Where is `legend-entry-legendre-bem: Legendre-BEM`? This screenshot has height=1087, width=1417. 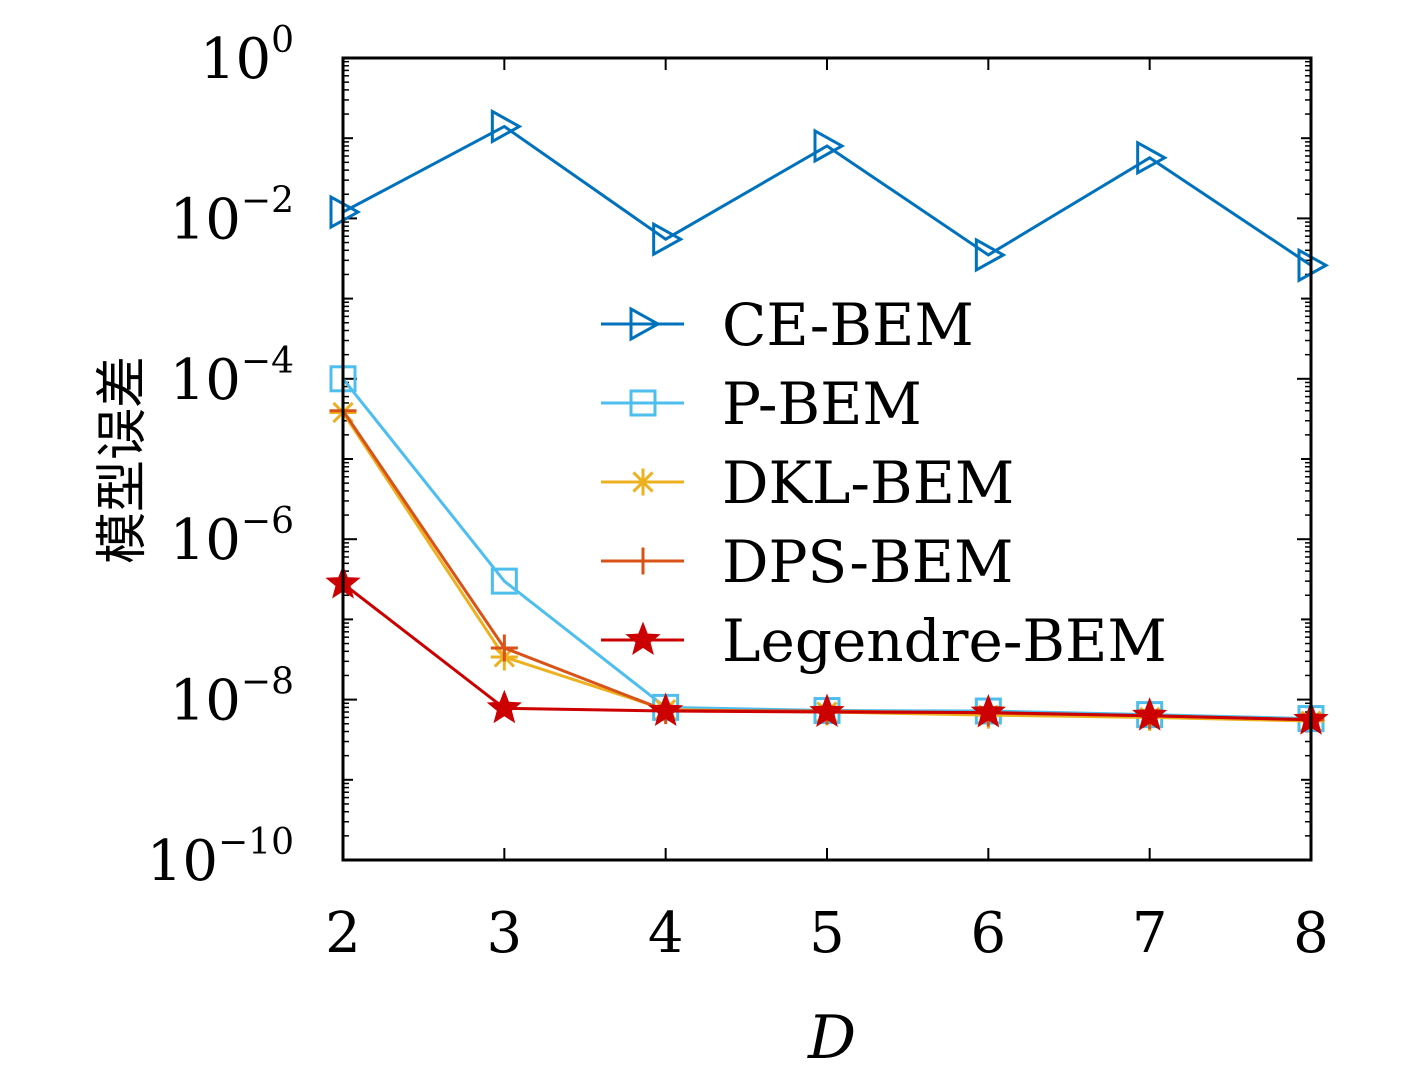
legend-entry-legendre-bem: Legendre-BEM is located at coordinates (884, 641).